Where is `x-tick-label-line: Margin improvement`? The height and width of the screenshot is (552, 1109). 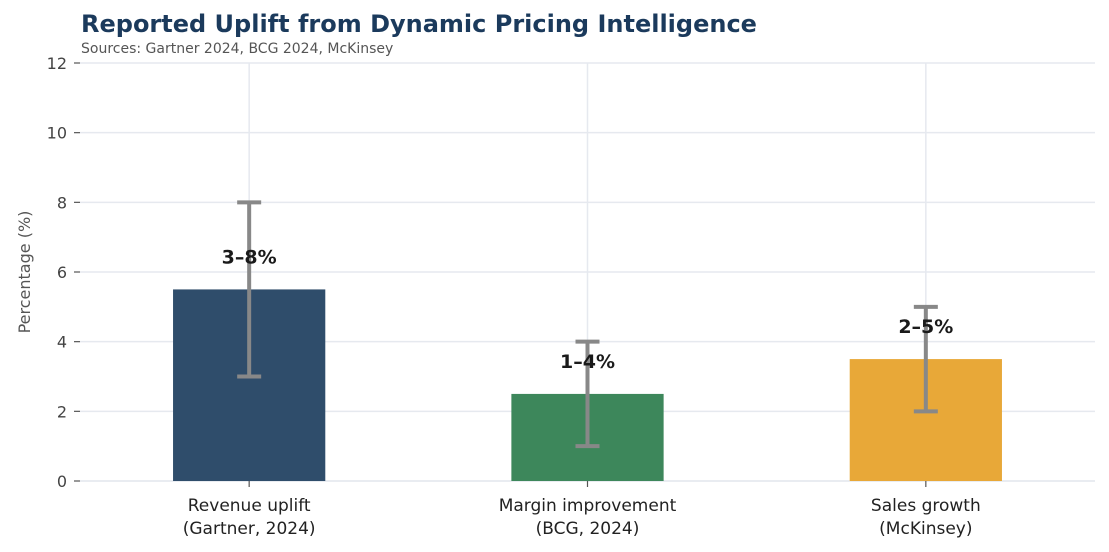 x-tick-label-line: Margin improvement is located at coordinates (588, 506).